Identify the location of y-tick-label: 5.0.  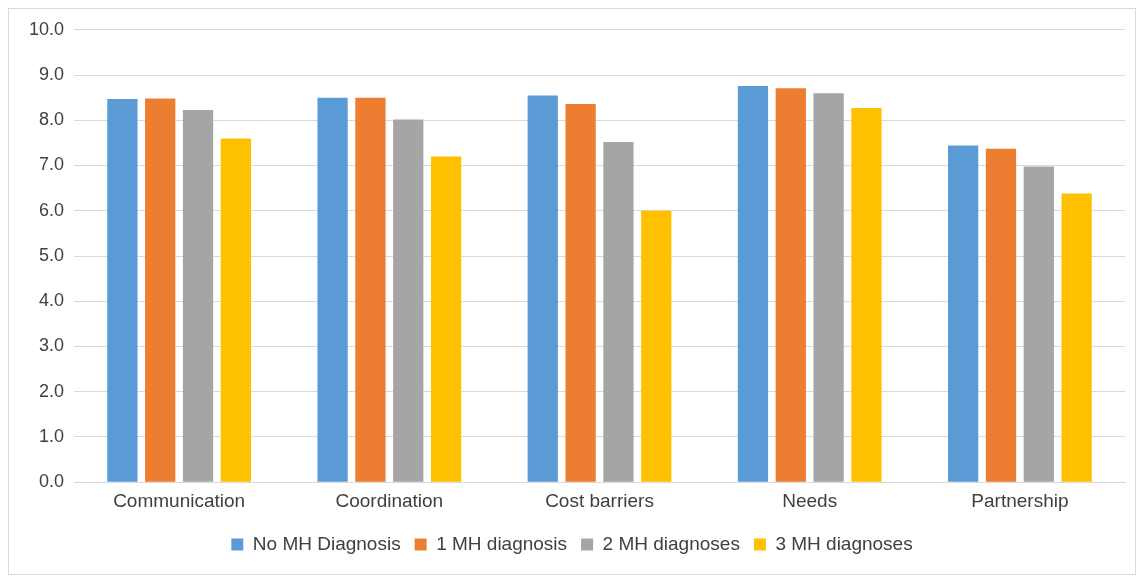
(52, 254).